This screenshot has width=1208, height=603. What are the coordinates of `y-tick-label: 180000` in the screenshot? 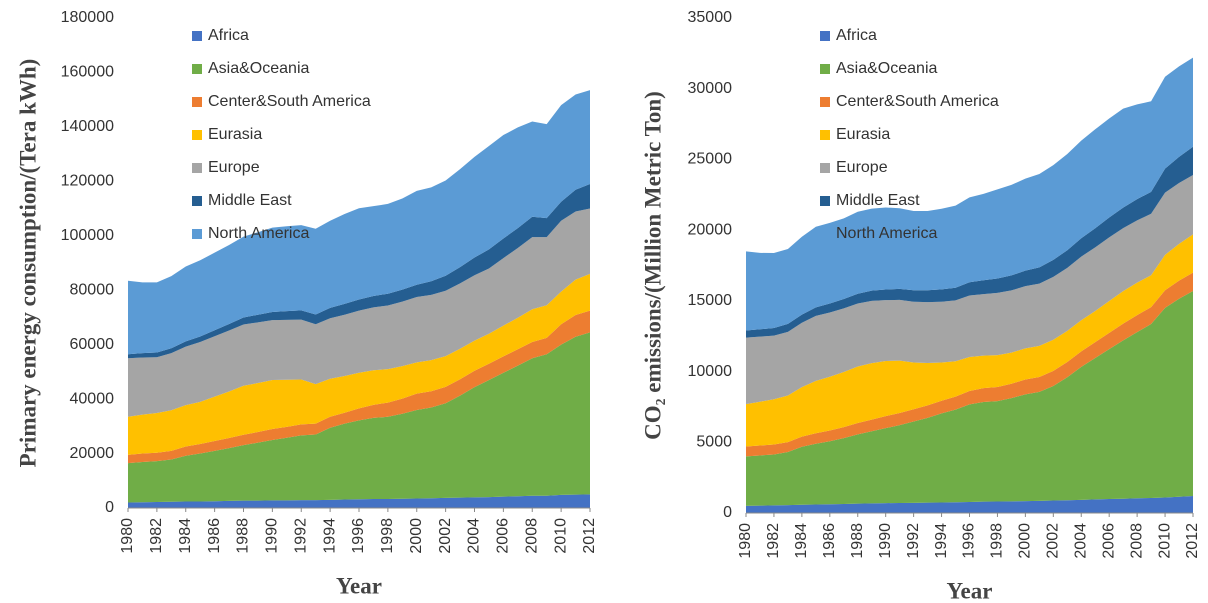 It's located at (87, 17).